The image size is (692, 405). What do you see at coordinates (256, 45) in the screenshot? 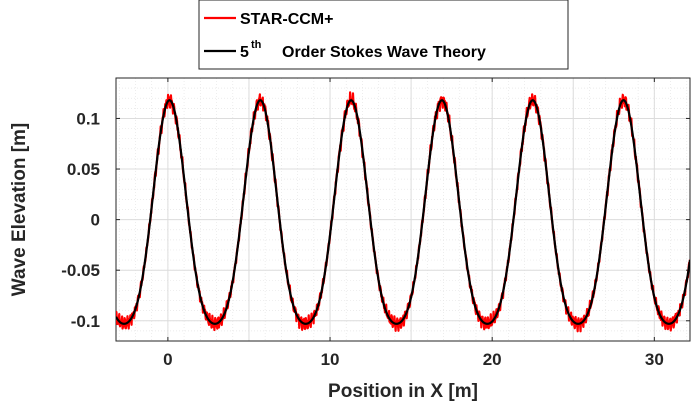
I see `legend-label-stokes-superscript: th` at bounding box center [256, 45].